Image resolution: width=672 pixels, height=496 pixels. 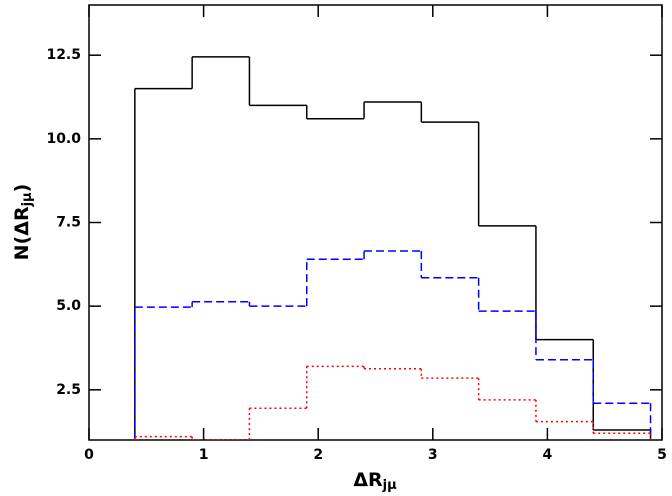 What do you see at coordinates (63, 55) in the screenshot?
I see `y-tick-label: 12.5` at bounding box center [63, 55].